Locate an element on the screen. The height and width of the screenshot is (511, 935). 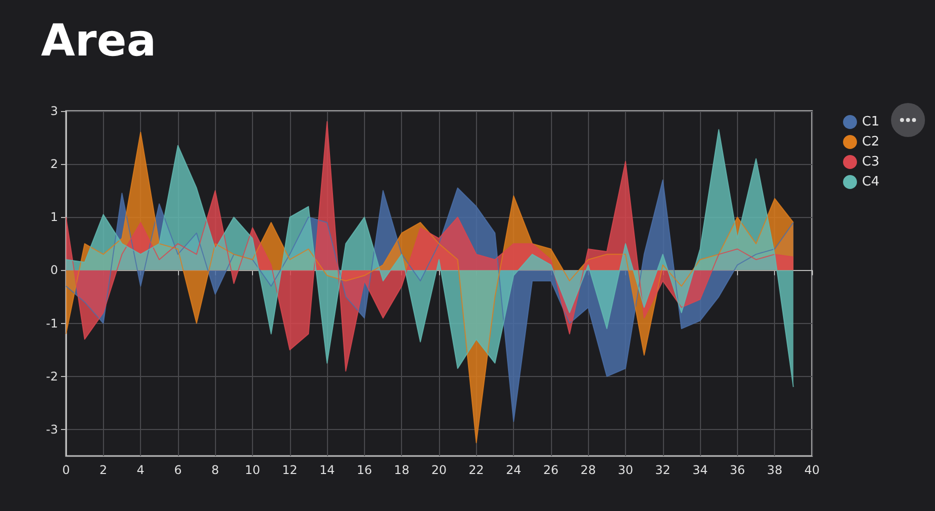
x-tick-label: 28 is located at coordinates (588, 470).